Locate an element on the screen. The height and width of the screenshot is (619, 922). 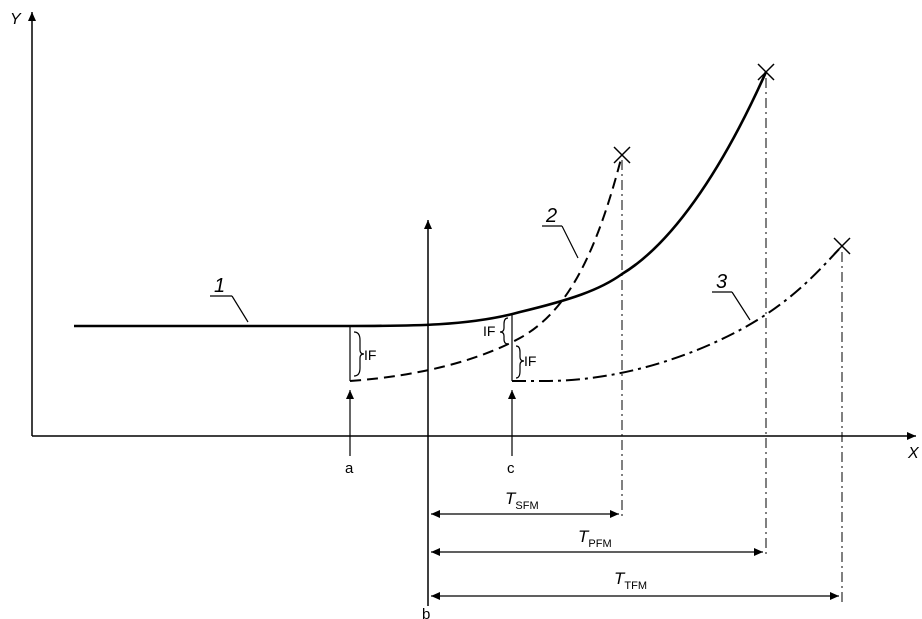
if-label-c-upper: IF is located at coordinates (489, 331).